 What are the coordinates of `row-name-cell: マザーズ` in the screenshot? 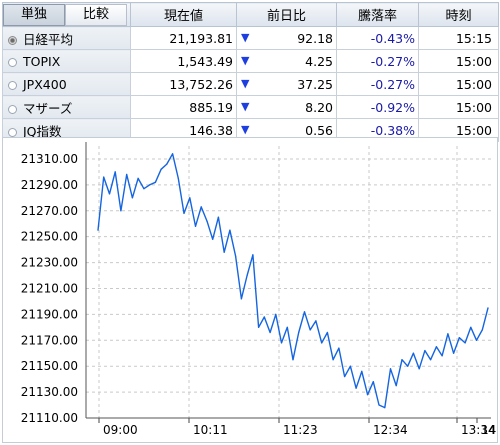 It's located at (66, 107).